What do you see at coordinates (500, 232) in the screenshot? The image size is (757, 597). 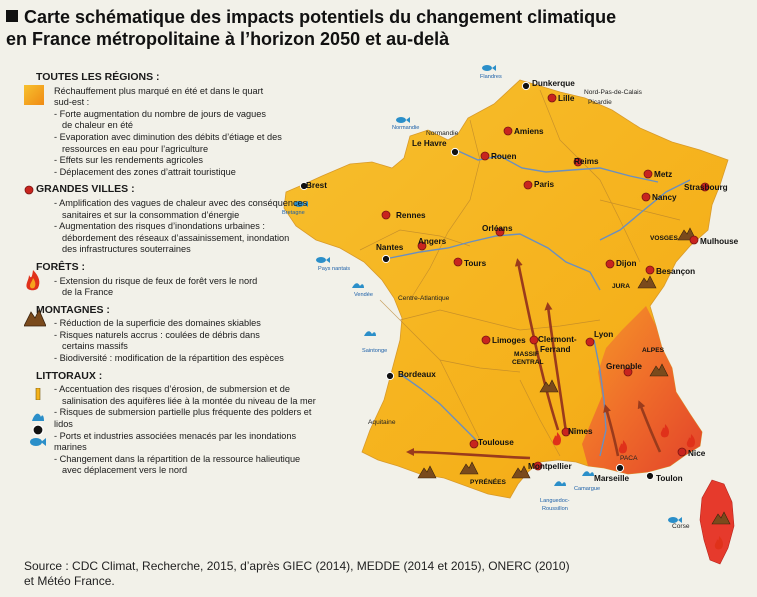 I see `city-marker-orleans` at bounding box center [500, 232].